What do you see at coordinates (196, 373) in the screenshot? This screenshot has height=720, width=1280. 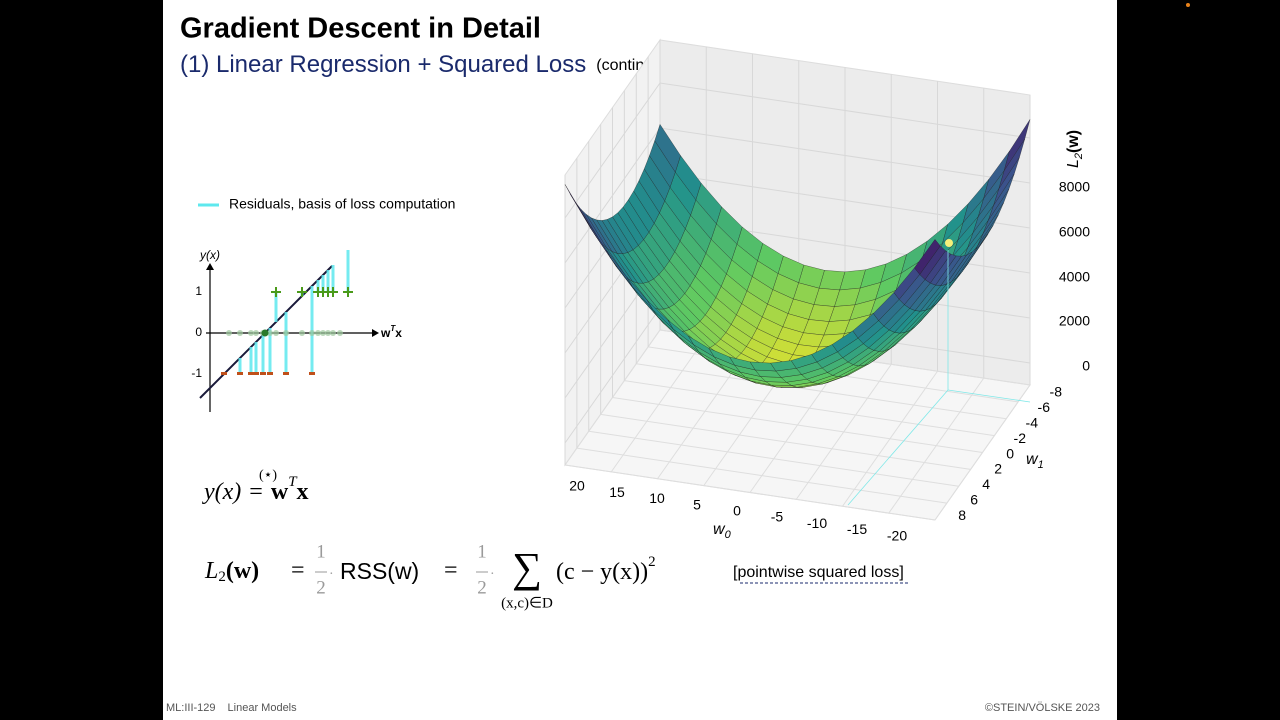 I see `y-tick-label: -1` at bounding box center [196, 373].